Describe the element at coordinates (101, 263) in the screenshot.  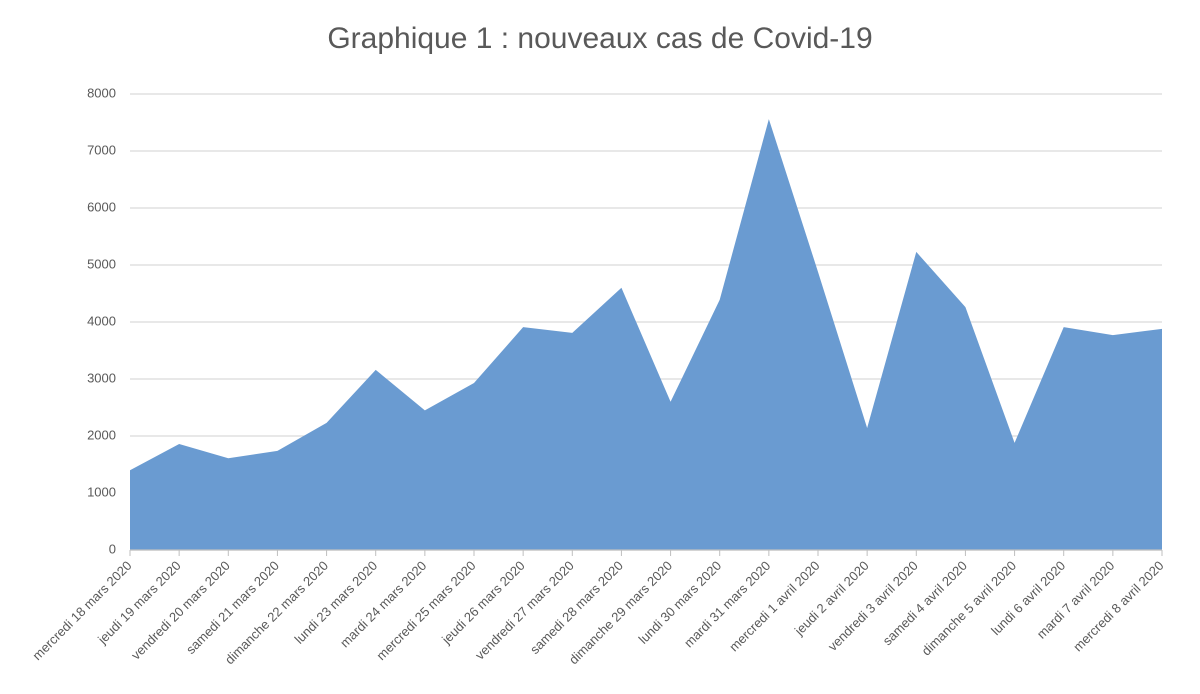
I see `y-tick-label: 5000` at that location.